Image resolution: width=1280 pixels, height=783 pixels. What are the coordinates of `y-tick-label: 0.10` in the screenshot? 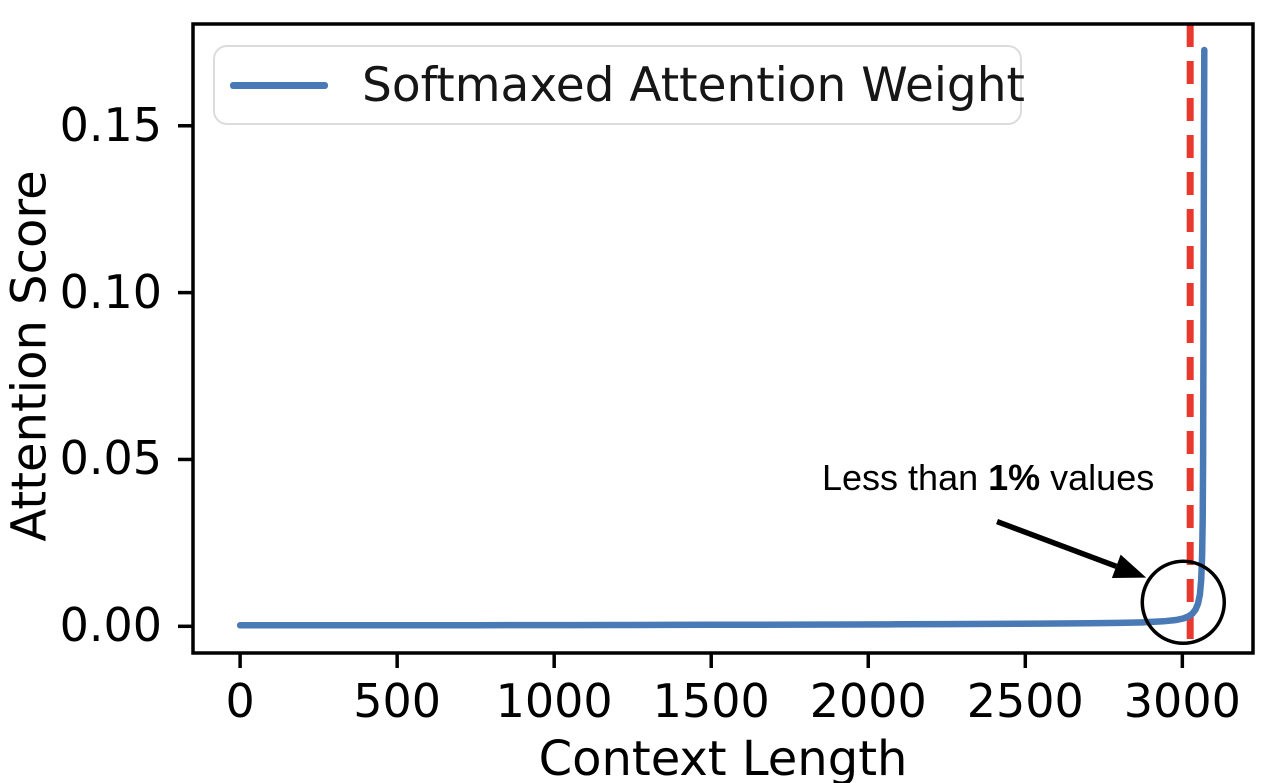 It's located at (110, 291).